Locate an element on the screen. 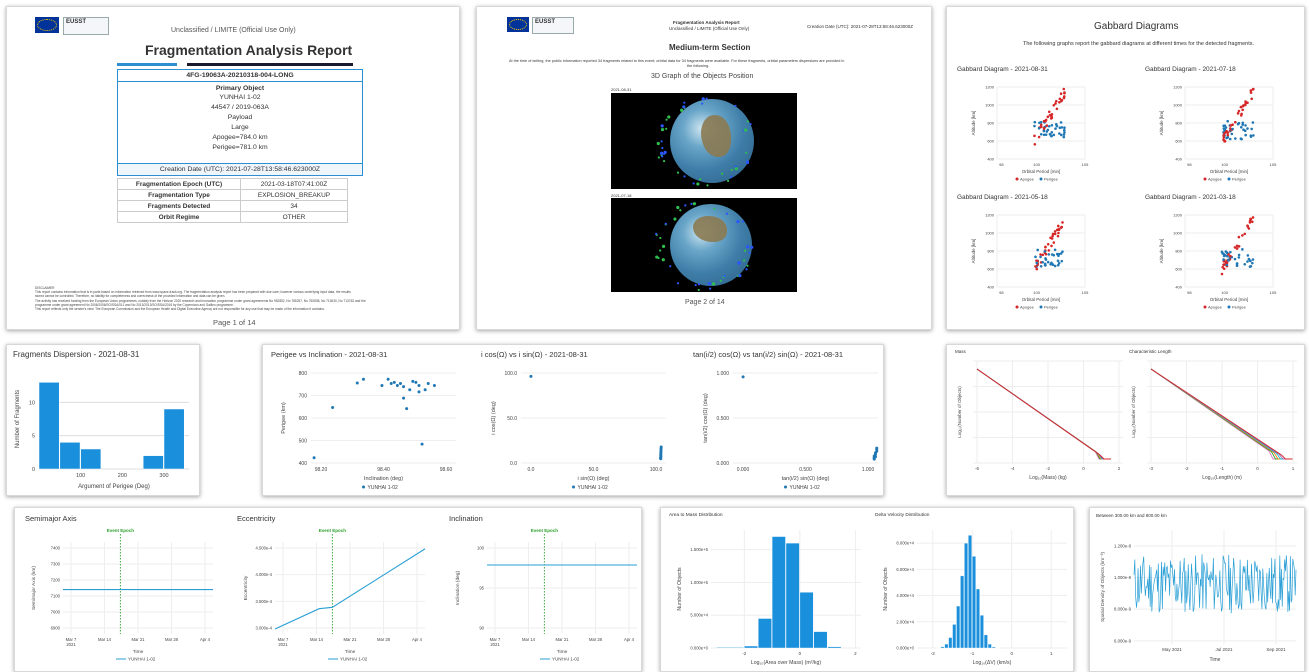 Image resolution: width=1309 pixels, height=672 pixels. gabbard-chart-title: Gabbard Diagram - 2021-07-18 is located at coordinates (1190, 69).